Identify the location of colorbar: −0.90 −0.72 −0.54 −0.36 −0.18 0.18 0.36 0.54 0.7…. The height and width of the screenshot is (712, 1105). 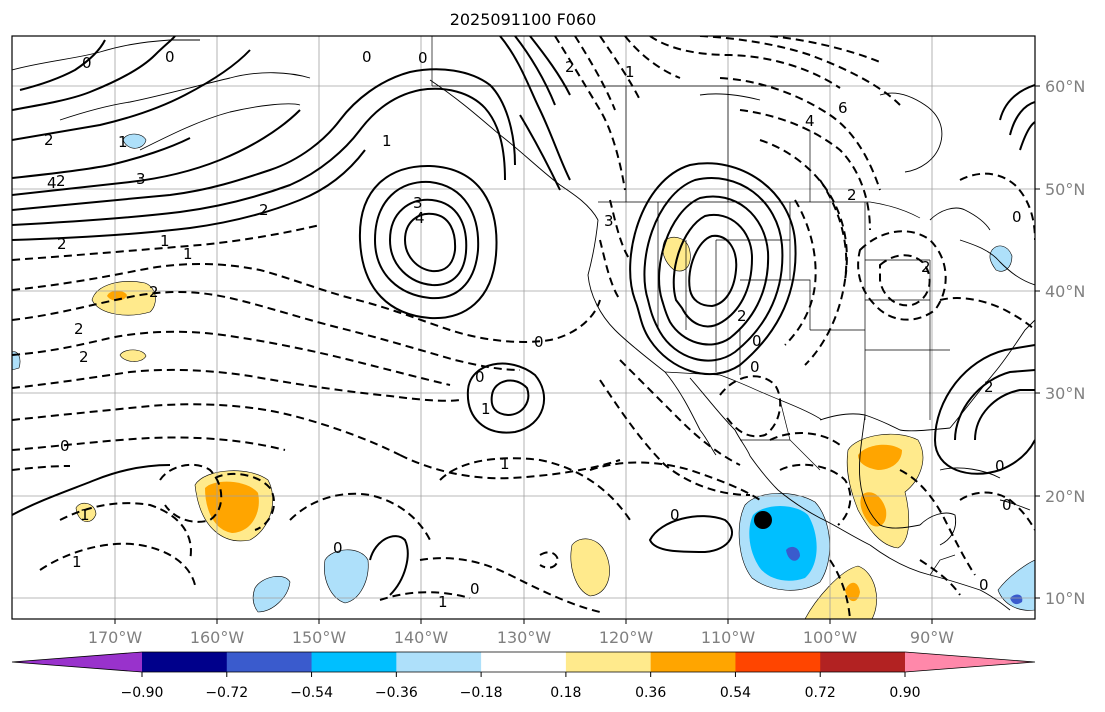
(523, 676).